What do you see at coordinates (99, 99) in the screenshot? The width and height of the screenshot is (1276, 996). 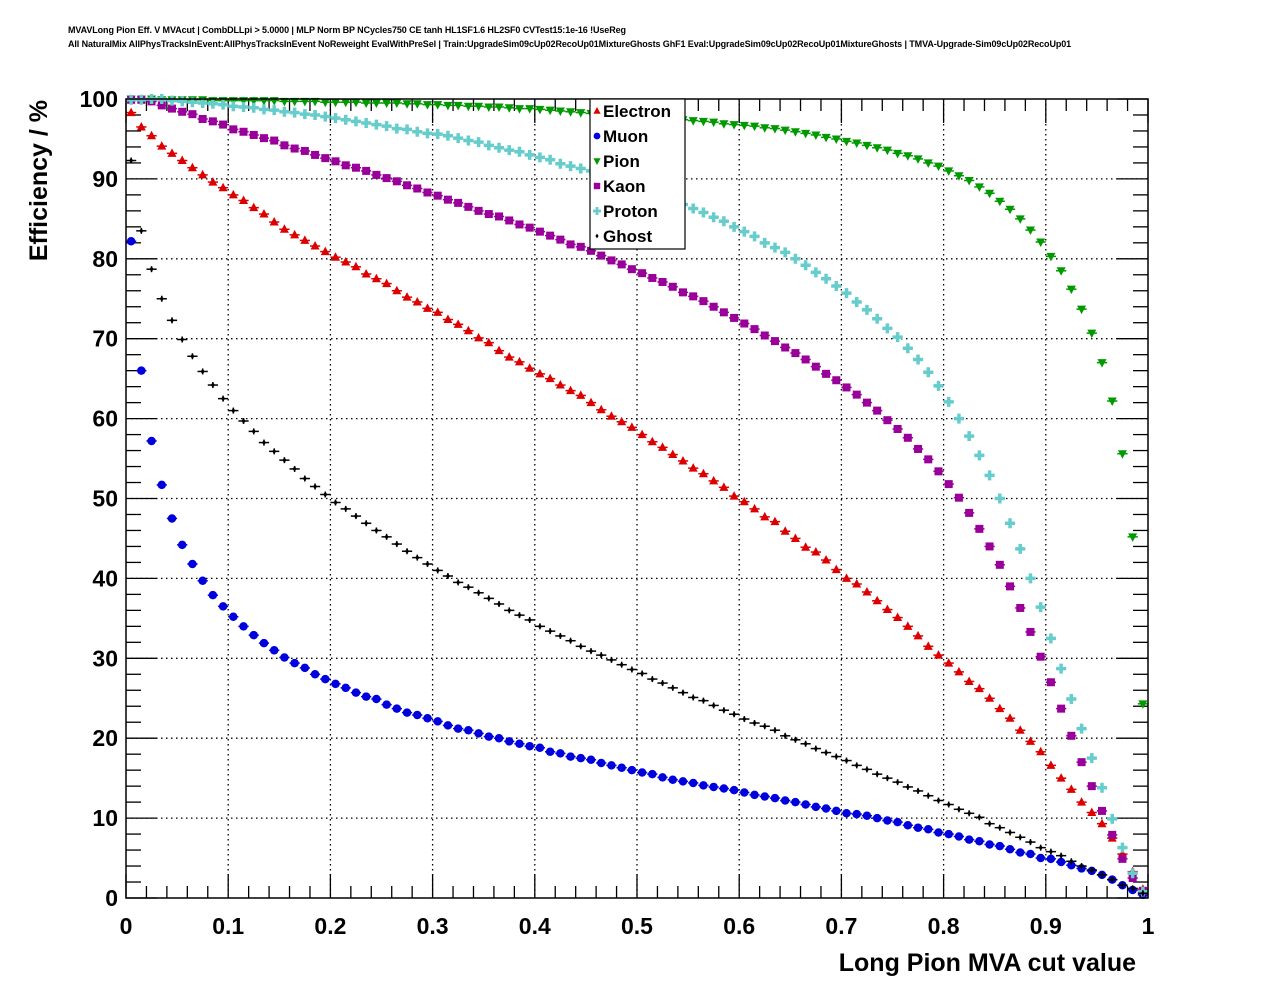 I see `y-tick-label: 100` at bounding box center [99, 99].